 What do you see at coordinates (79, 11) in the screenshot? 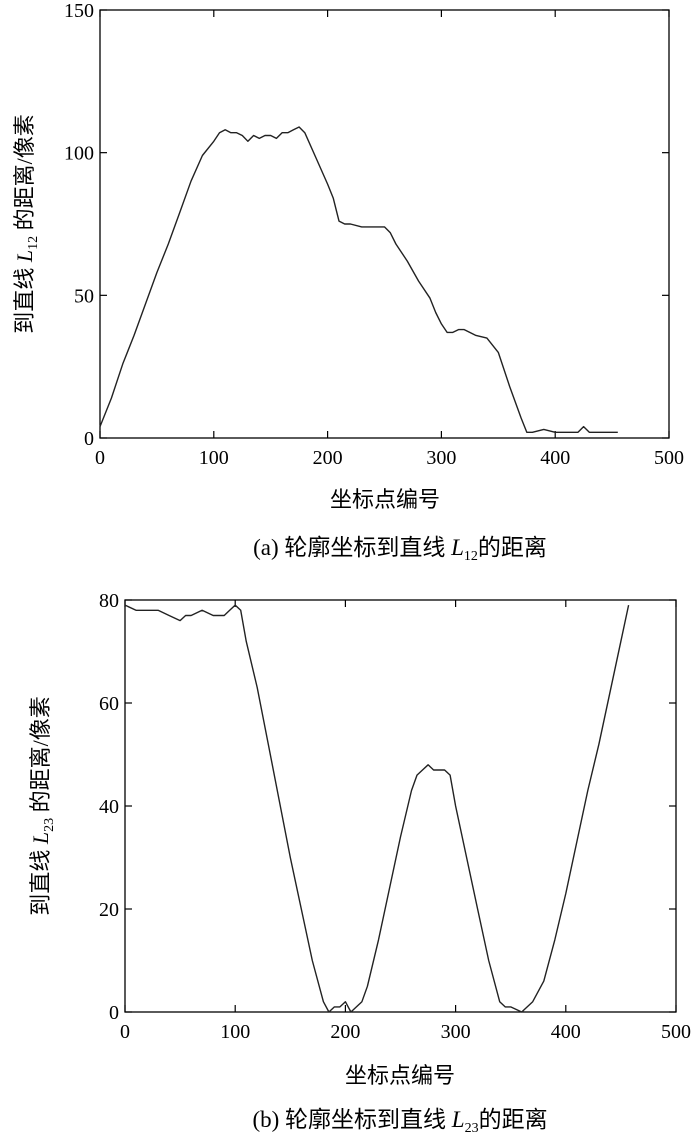
I see `y-tick-label: 150` at bounding box center [79, 11].